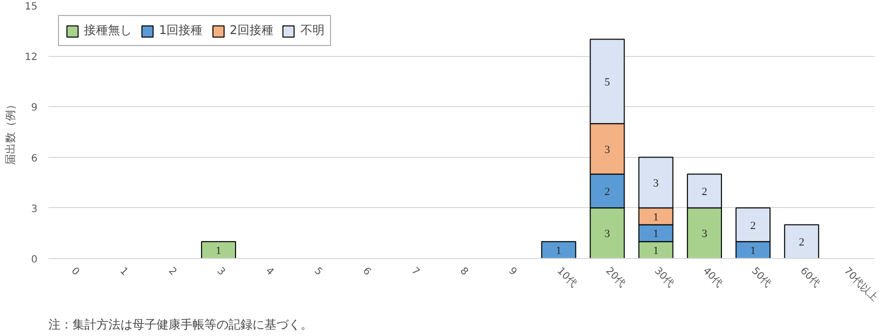  Describe the element at coordinates (607, 82) in the screenshot. I see `data-label: 5` at that location.